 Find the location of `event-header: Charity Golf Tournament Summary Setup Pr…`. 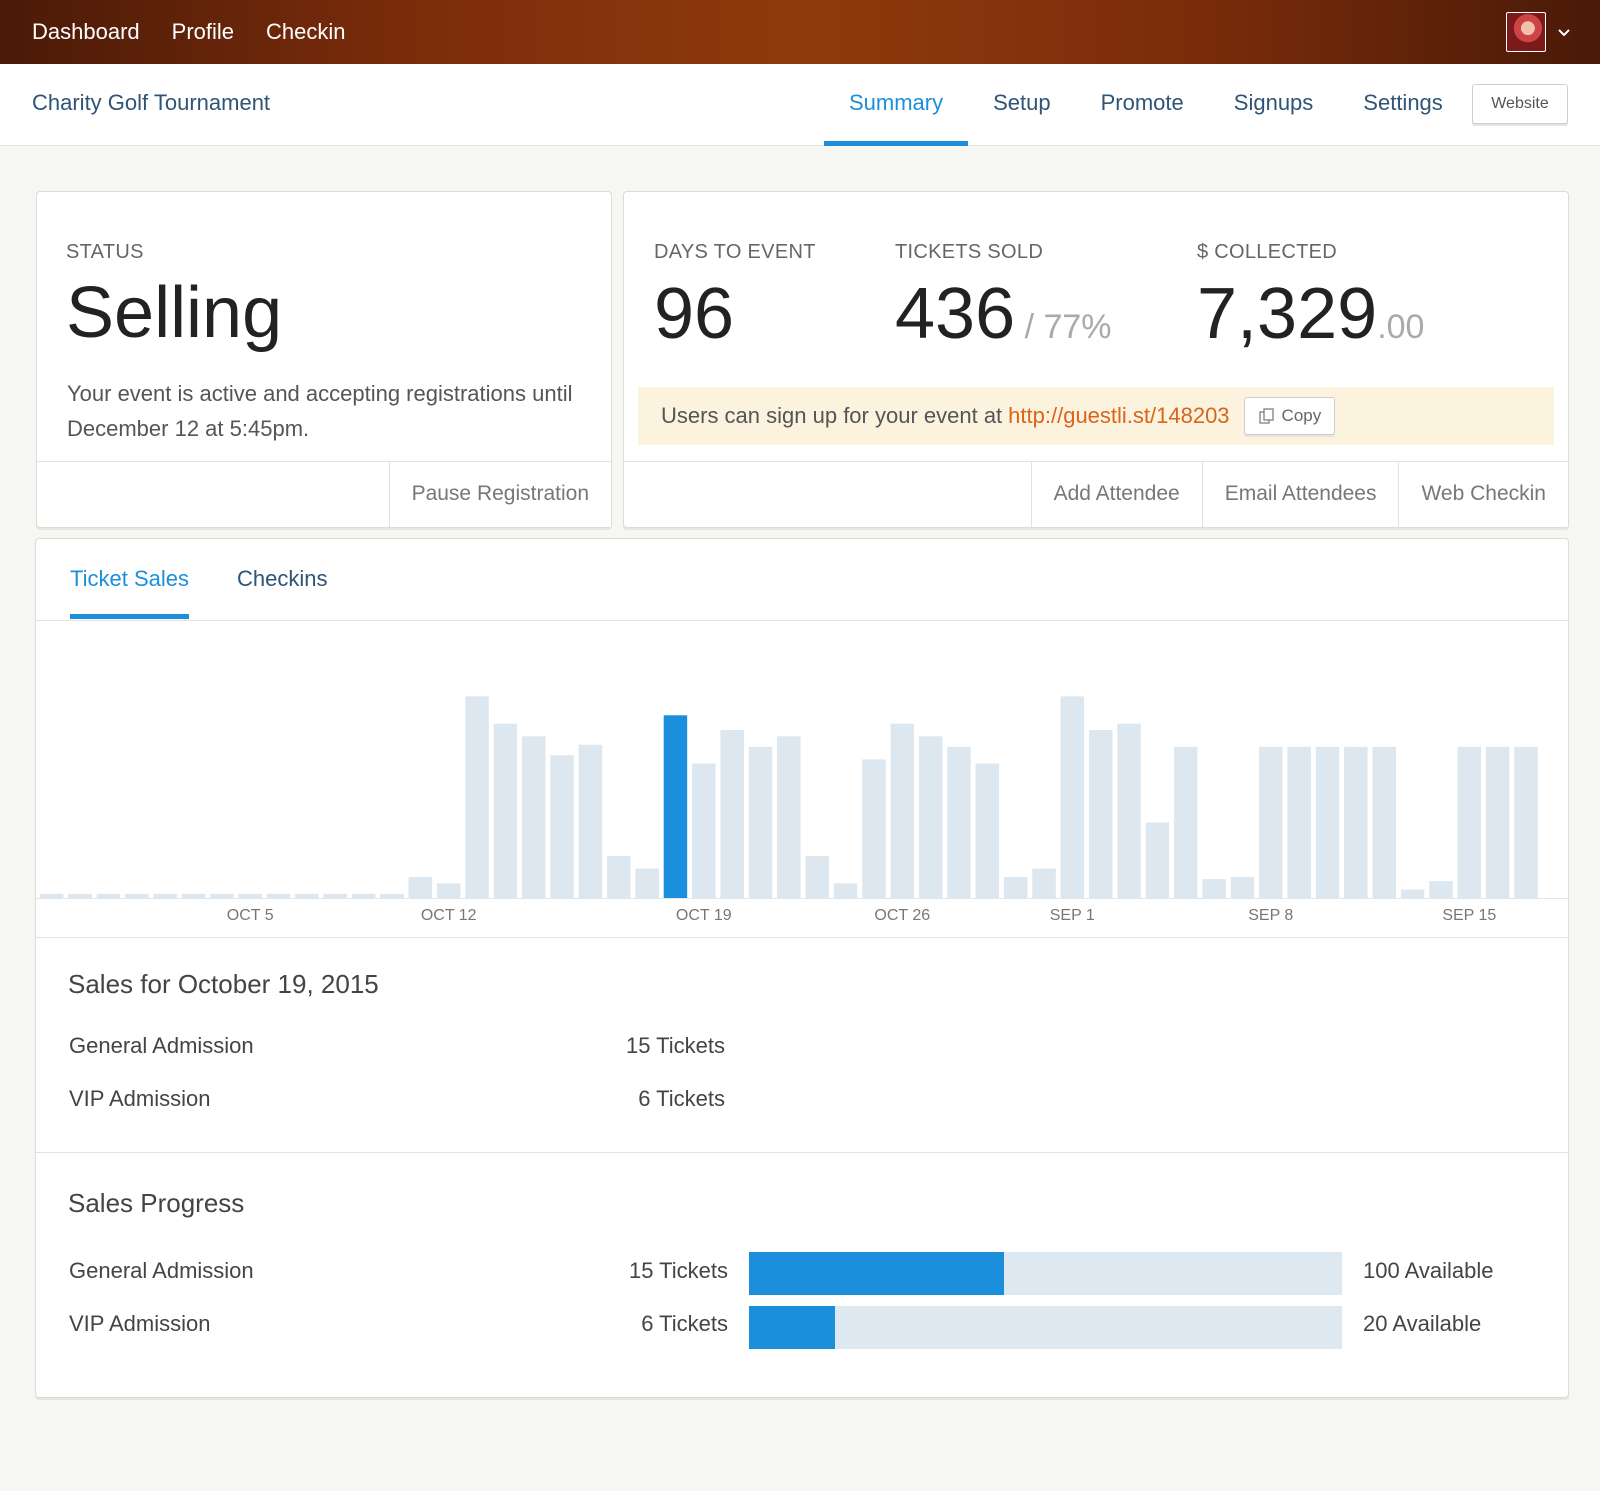

event-header: Charity Golf Tournament Summary Setup Pr… is located at coordinates (800, 105).